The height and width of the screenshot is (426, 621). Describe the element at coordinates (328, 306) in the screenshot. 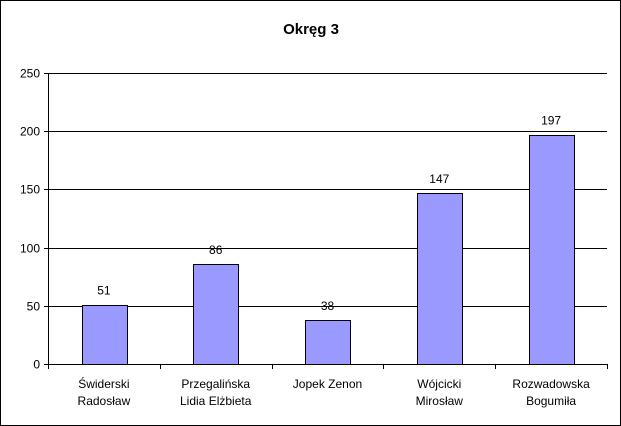

I see `data-label: 38` at that location.